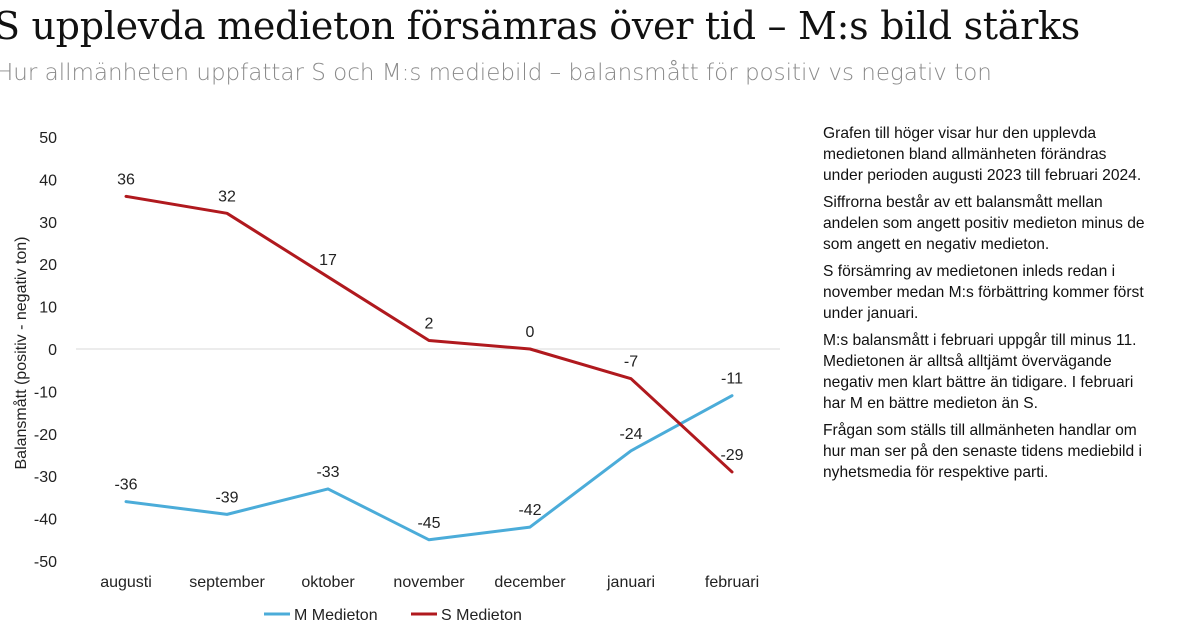  Describe the element at coordinates (126, 582) in the screenshot. I see `x-tick-label: augusti` at that location.